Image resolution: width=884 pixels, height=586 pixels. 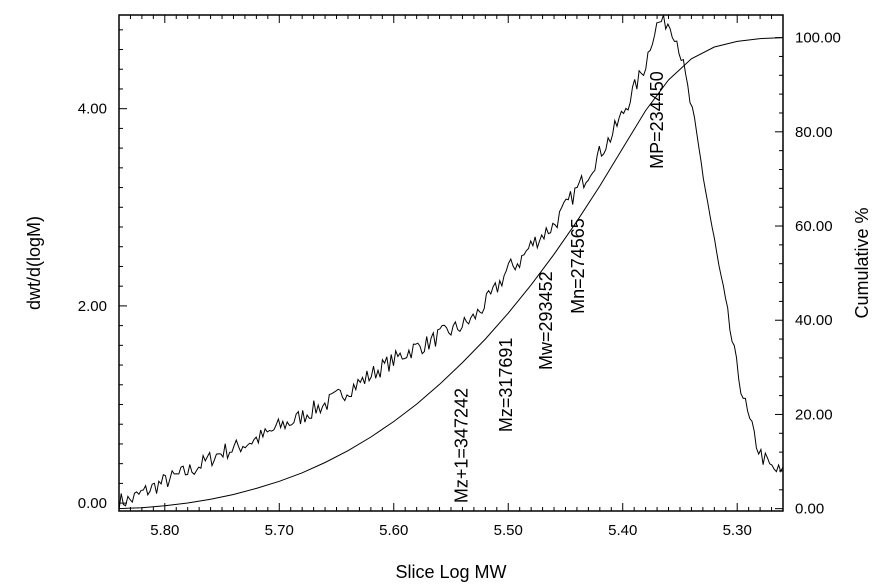 What do you see at coordinates (814, 132) in the screenshot?
I see `y-right-tick-label: 80.00` at bounding box center [814, 132].